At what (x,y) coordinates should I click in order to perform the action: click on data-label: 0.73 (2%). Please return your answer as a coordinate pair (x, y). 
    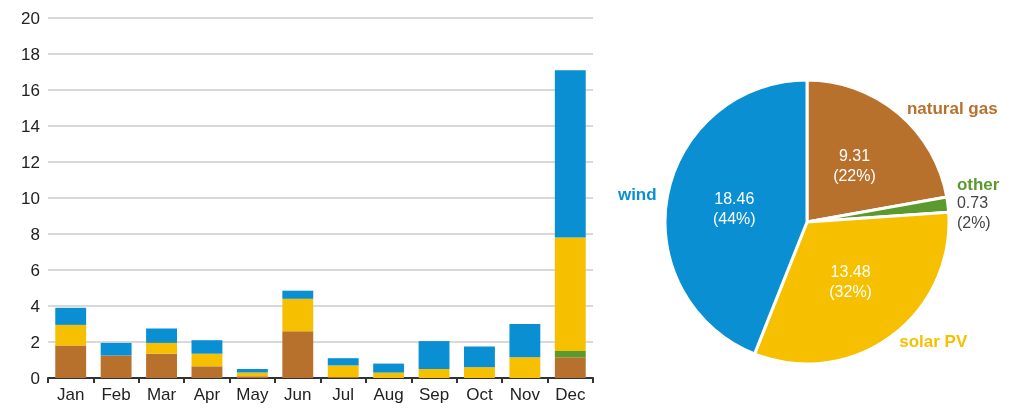
    Looking at the image, I should click on (973, 213).